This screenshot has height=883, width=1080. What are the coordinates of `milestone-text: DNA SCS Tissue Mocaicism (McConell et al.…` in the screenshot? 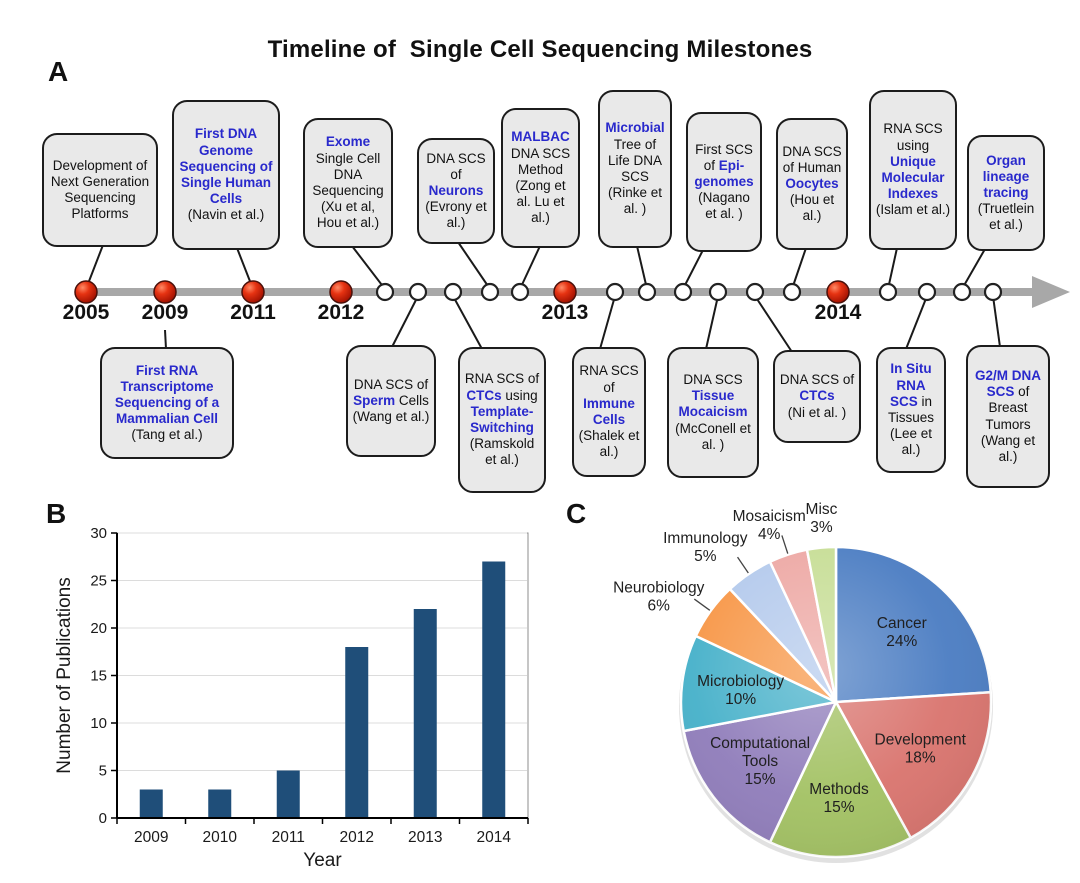 It's located at (713, 412).